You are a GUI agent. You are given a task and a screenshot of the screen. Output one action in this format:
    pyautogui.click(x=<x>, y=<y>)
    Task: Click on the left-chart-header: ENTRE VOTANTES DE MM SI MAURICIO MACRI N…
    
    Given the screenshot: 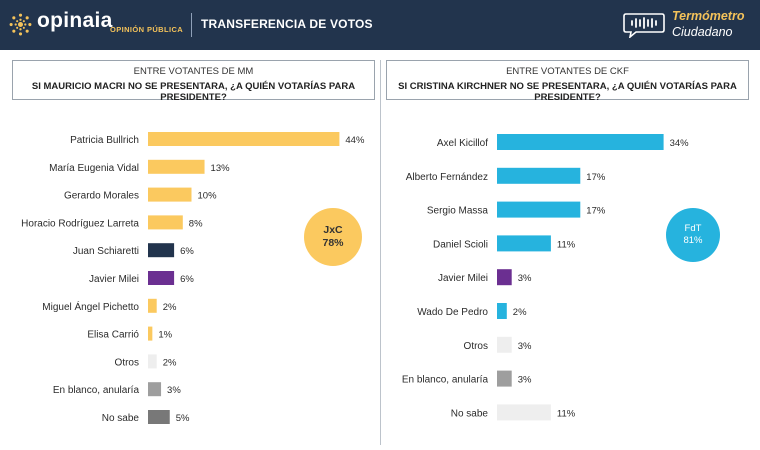 What is the action you would take?
    pyautogui.click(x=193, y=81)
    